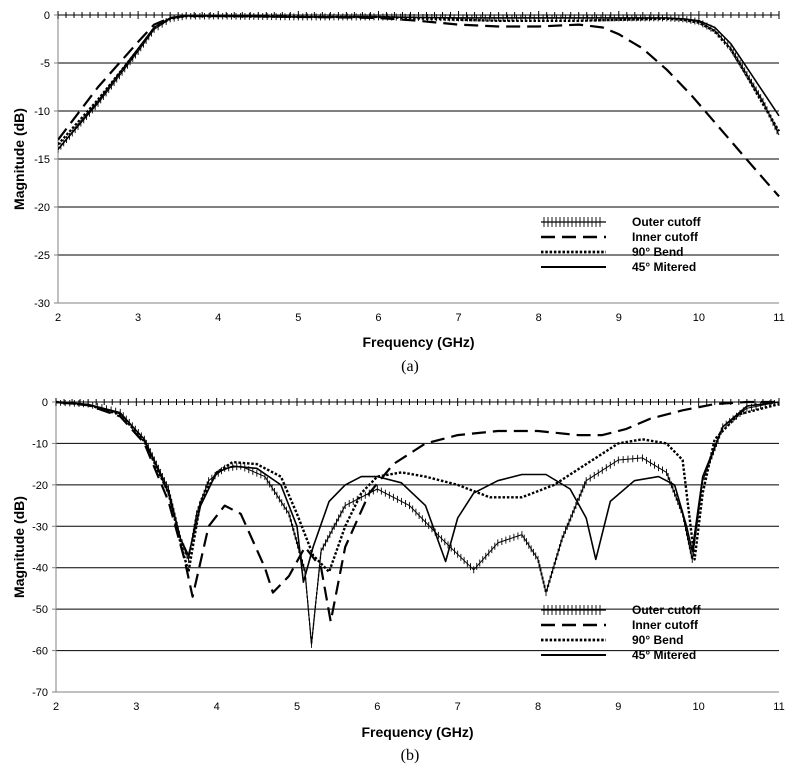  I want to click on panel-caption: (b), so click(410, 755).